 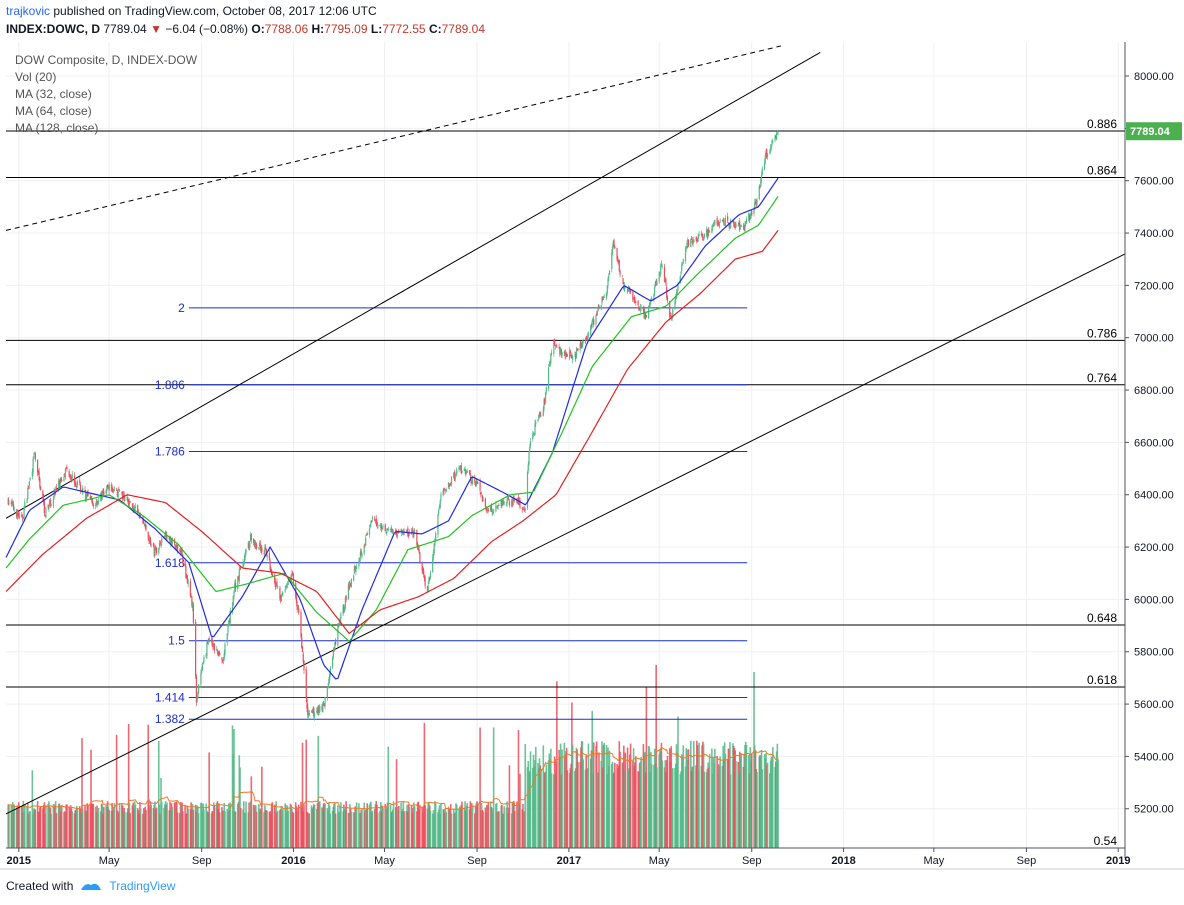 I want to click on legend-ma32: MA (32, close), so click(x=53, y=94).